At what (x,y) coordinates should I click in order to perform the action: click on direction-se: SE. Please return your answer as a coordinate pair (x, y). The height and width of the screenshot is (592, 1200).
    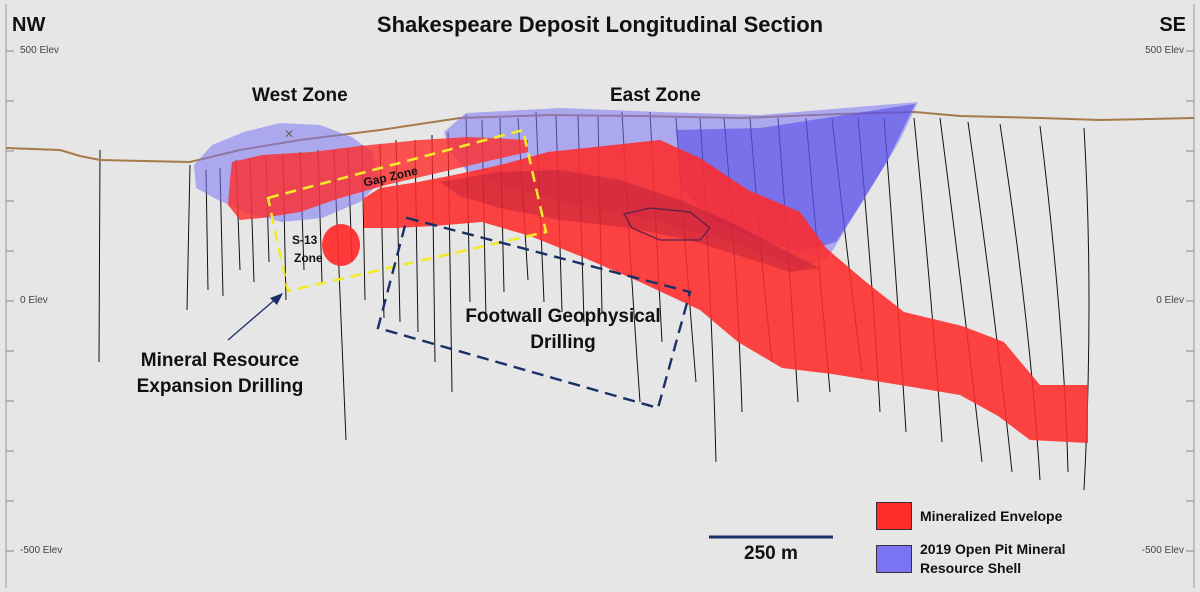
    Looking at the image, I should click on (1172, 25).